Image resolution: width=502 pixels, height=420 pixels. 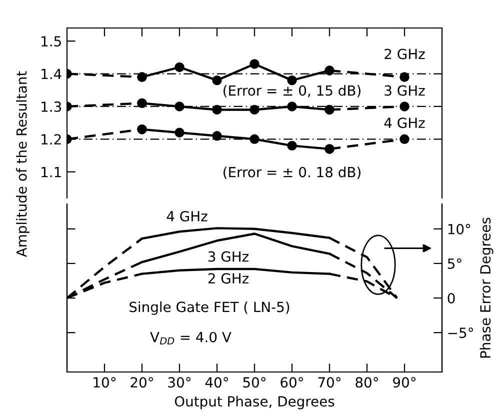 What do you see at coordinates (487, 288) in the screenshot?
I see `y2-axis-title: Phase Error Degrees` at bounding box center [487, 288].